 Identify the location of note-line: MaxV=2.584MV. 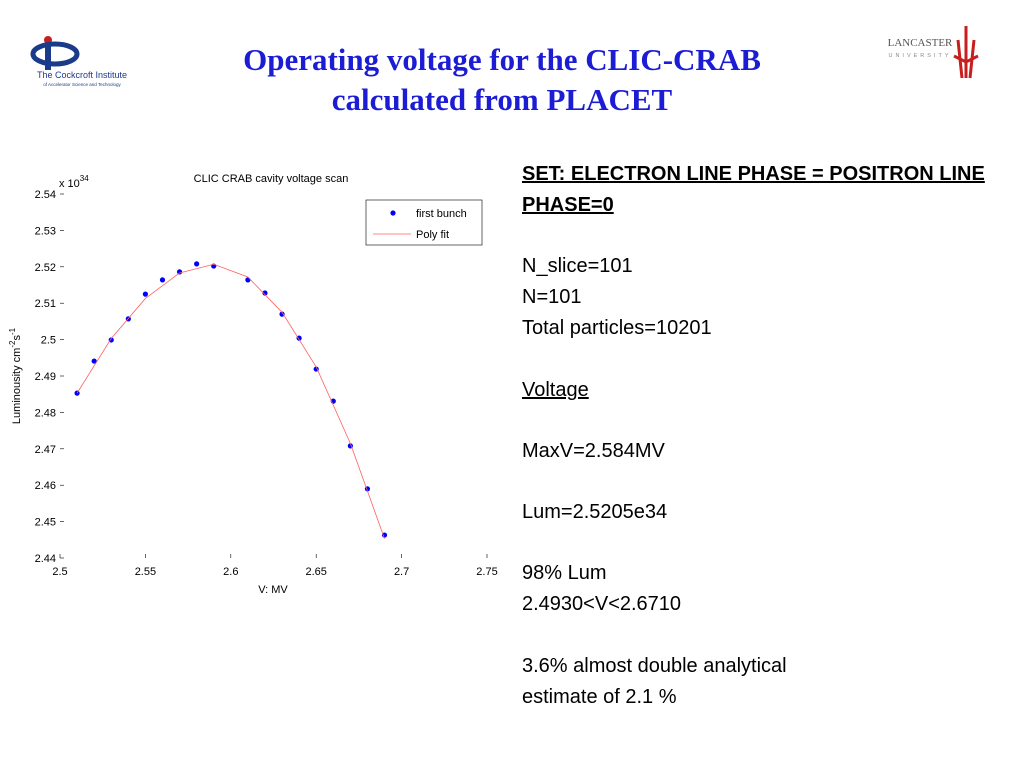
(594, 451).